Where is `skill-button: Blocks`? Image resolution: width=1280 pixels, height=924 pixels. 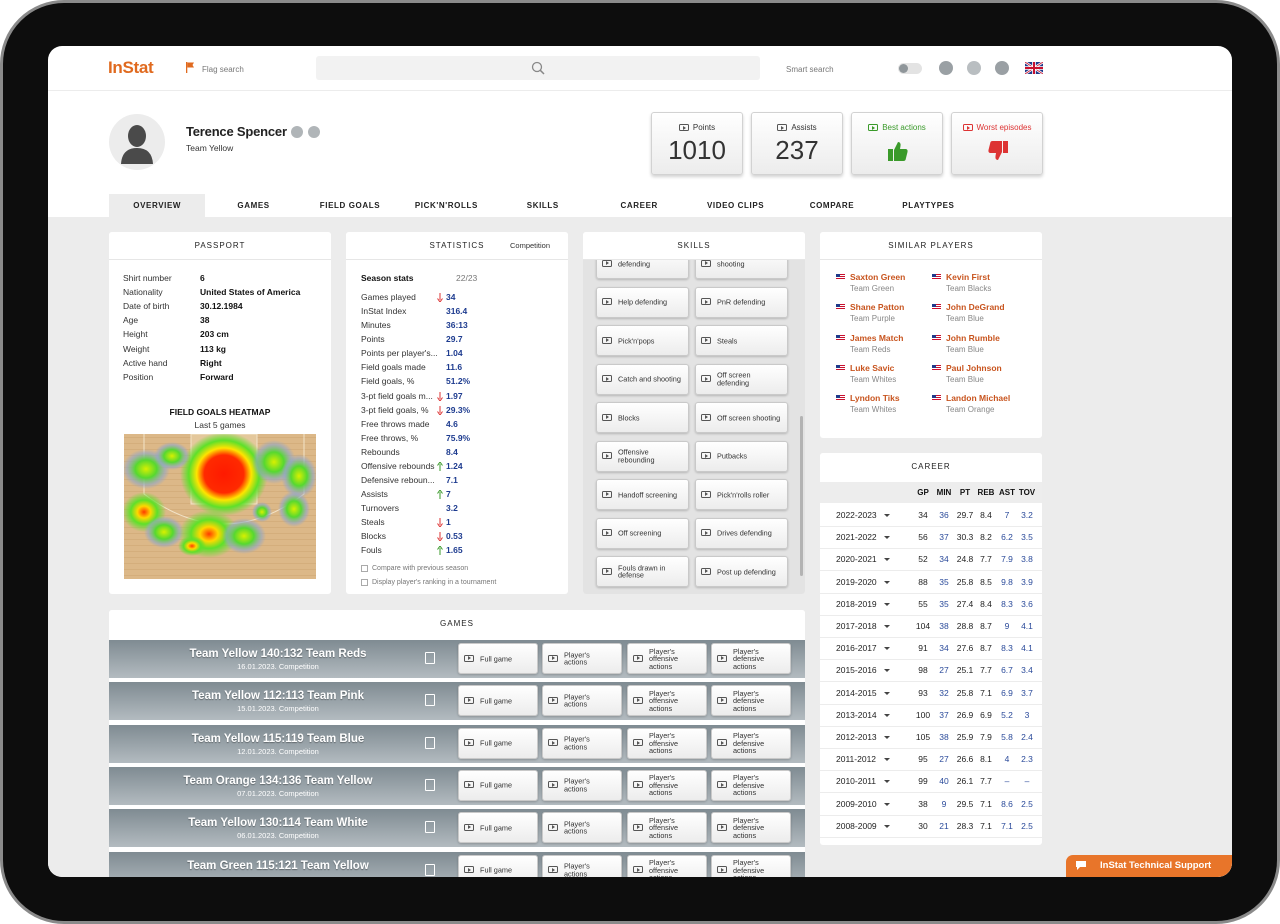
skill-button: Blocks is located at coordinates (642, 417).